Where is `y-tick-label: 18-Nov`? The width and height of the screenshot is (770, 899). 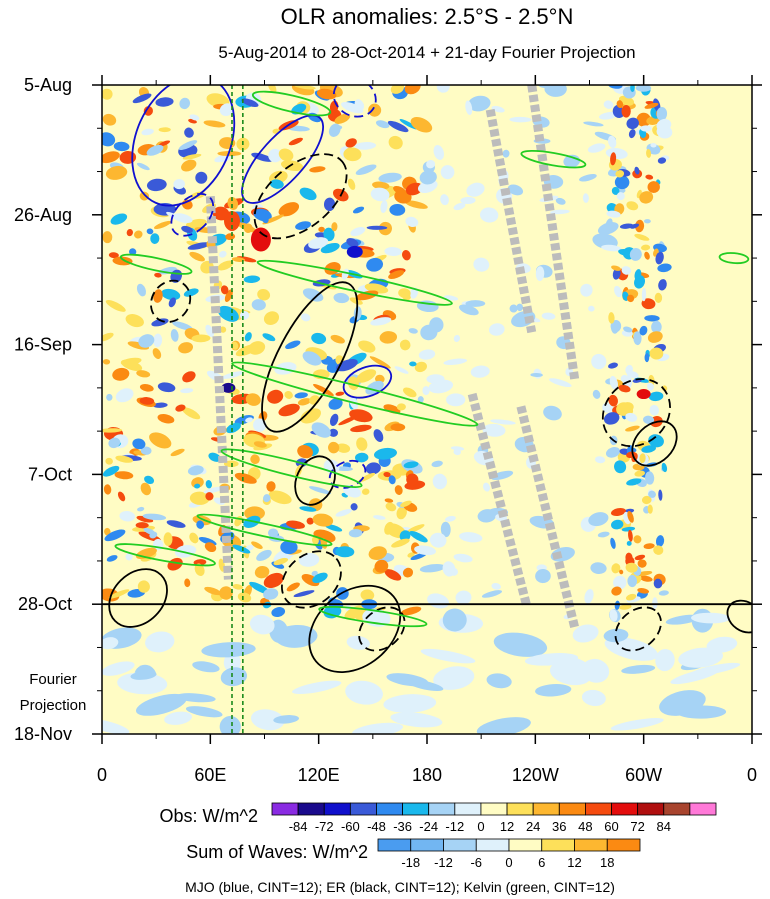
y-tick-label: 18-Nov is located at coordinates (43, 734).